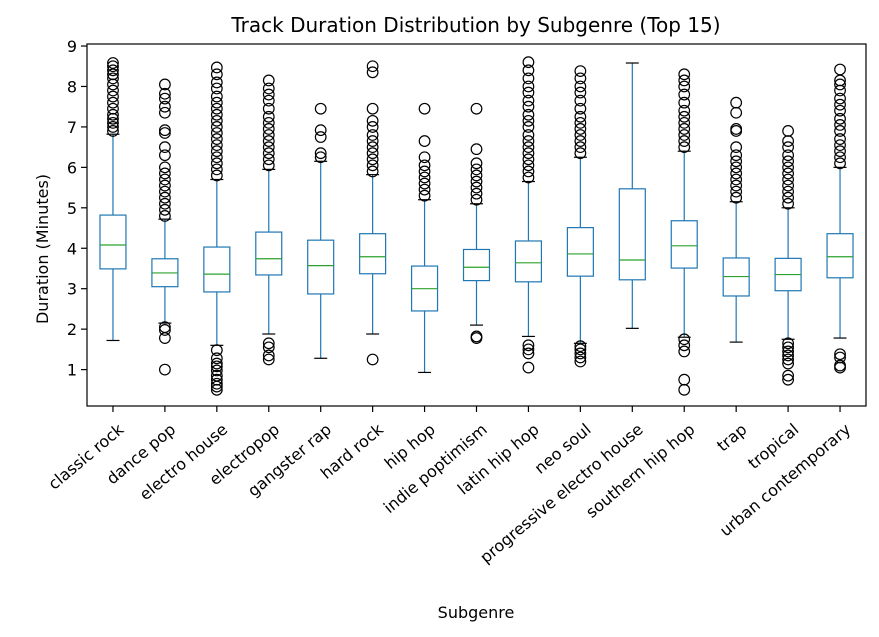 Image resolution: width=879 pixels, height=637 pixels. I want to click on x-tick-label: electro house, so click(183, 462).